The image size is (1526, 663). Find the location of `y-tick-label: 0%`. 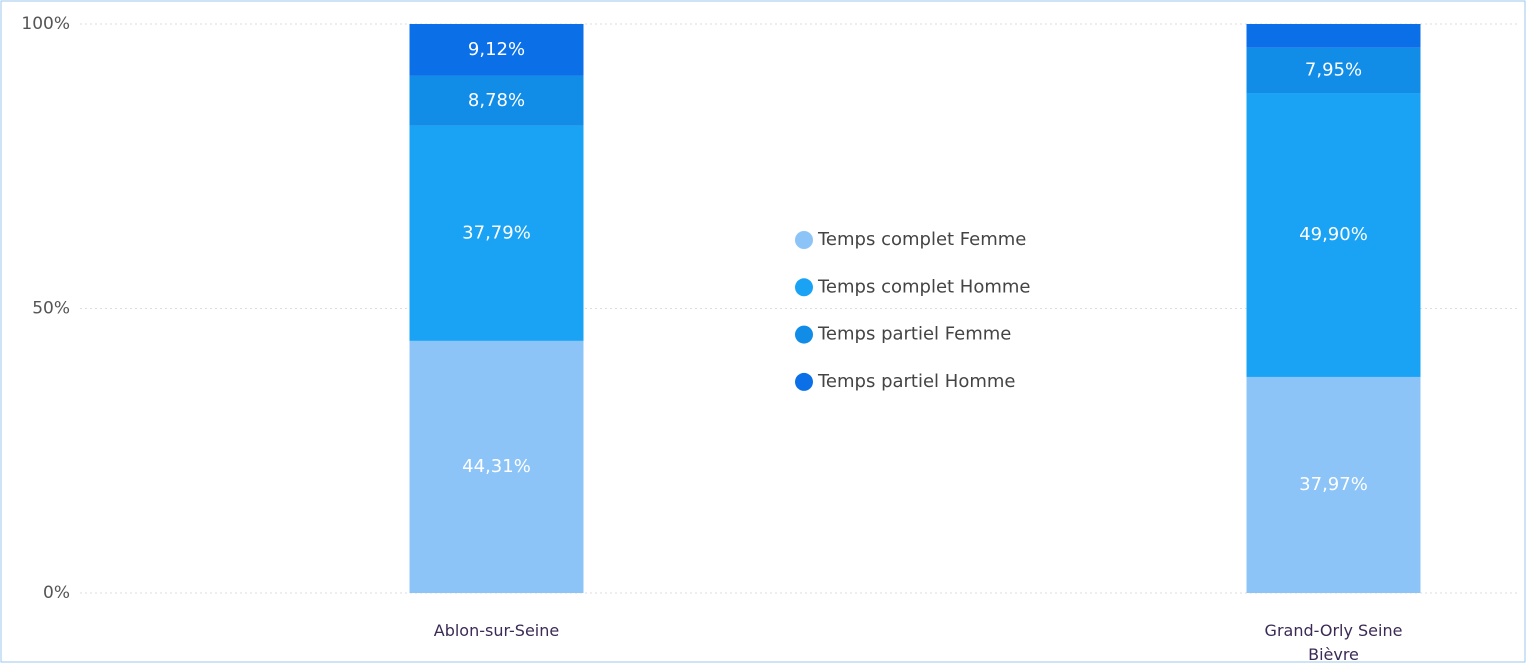

y-tick-label: 0% is located at coordinates (56, 593).